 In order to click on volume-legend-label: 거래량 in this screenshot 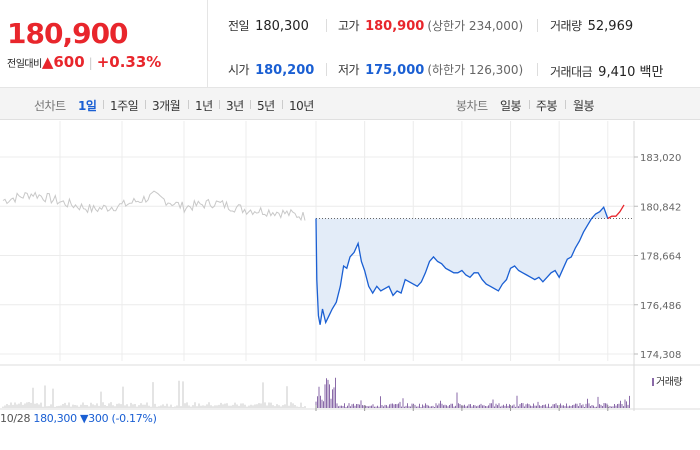, I will do `click(669, 382)`.